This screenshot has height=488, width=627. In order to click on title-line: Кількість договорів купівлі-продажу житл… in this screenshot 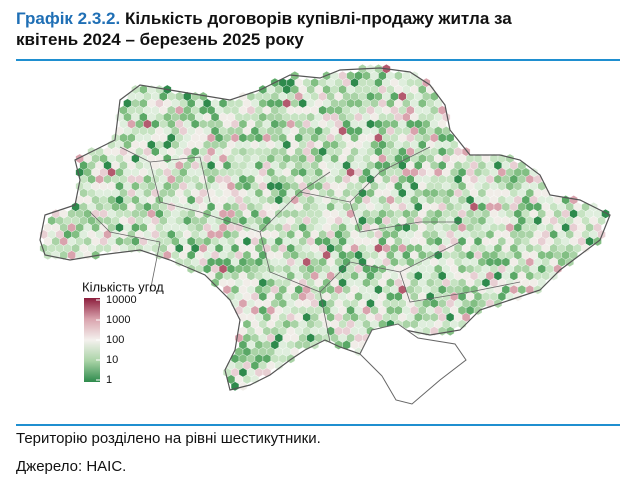, I will do `click(318, 18)`.